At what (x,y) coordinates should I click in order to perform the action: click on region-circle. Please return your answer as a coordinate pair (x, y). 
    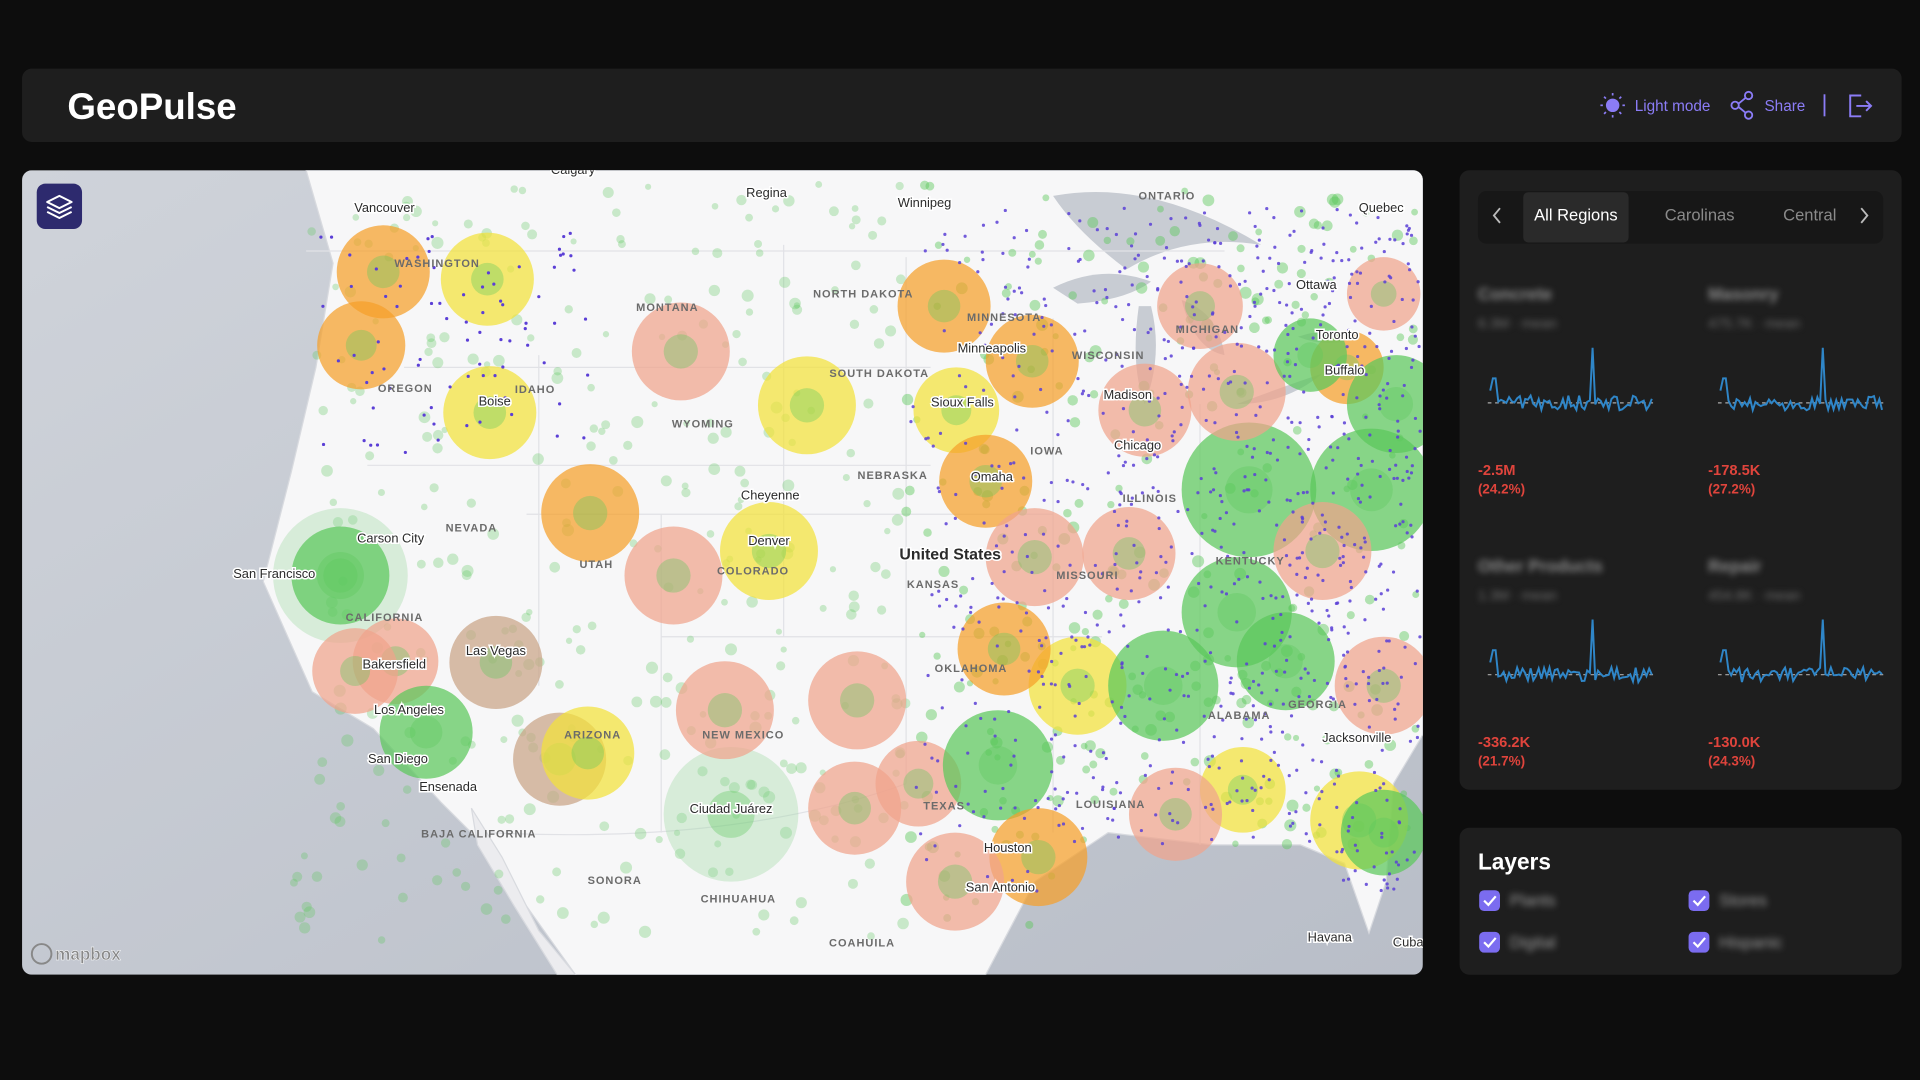
    Looking at the image, I should click on (857, 700).